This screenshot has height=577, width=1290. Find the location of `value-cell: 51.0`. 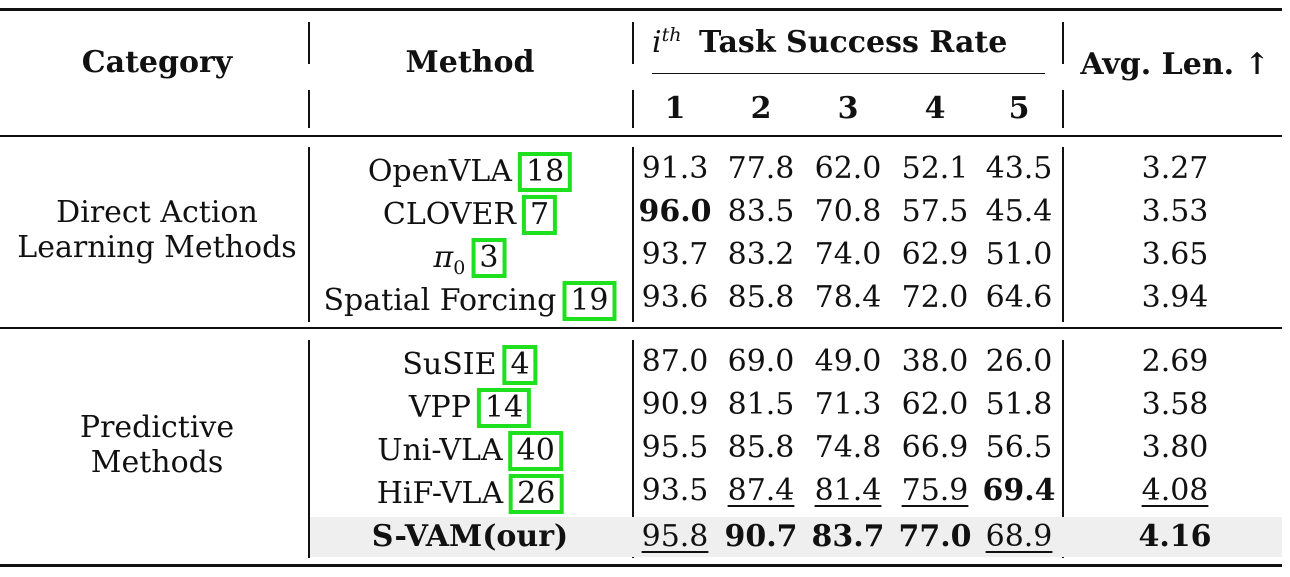

value-cell: 51.0 is located at coordinates (1019, 254).